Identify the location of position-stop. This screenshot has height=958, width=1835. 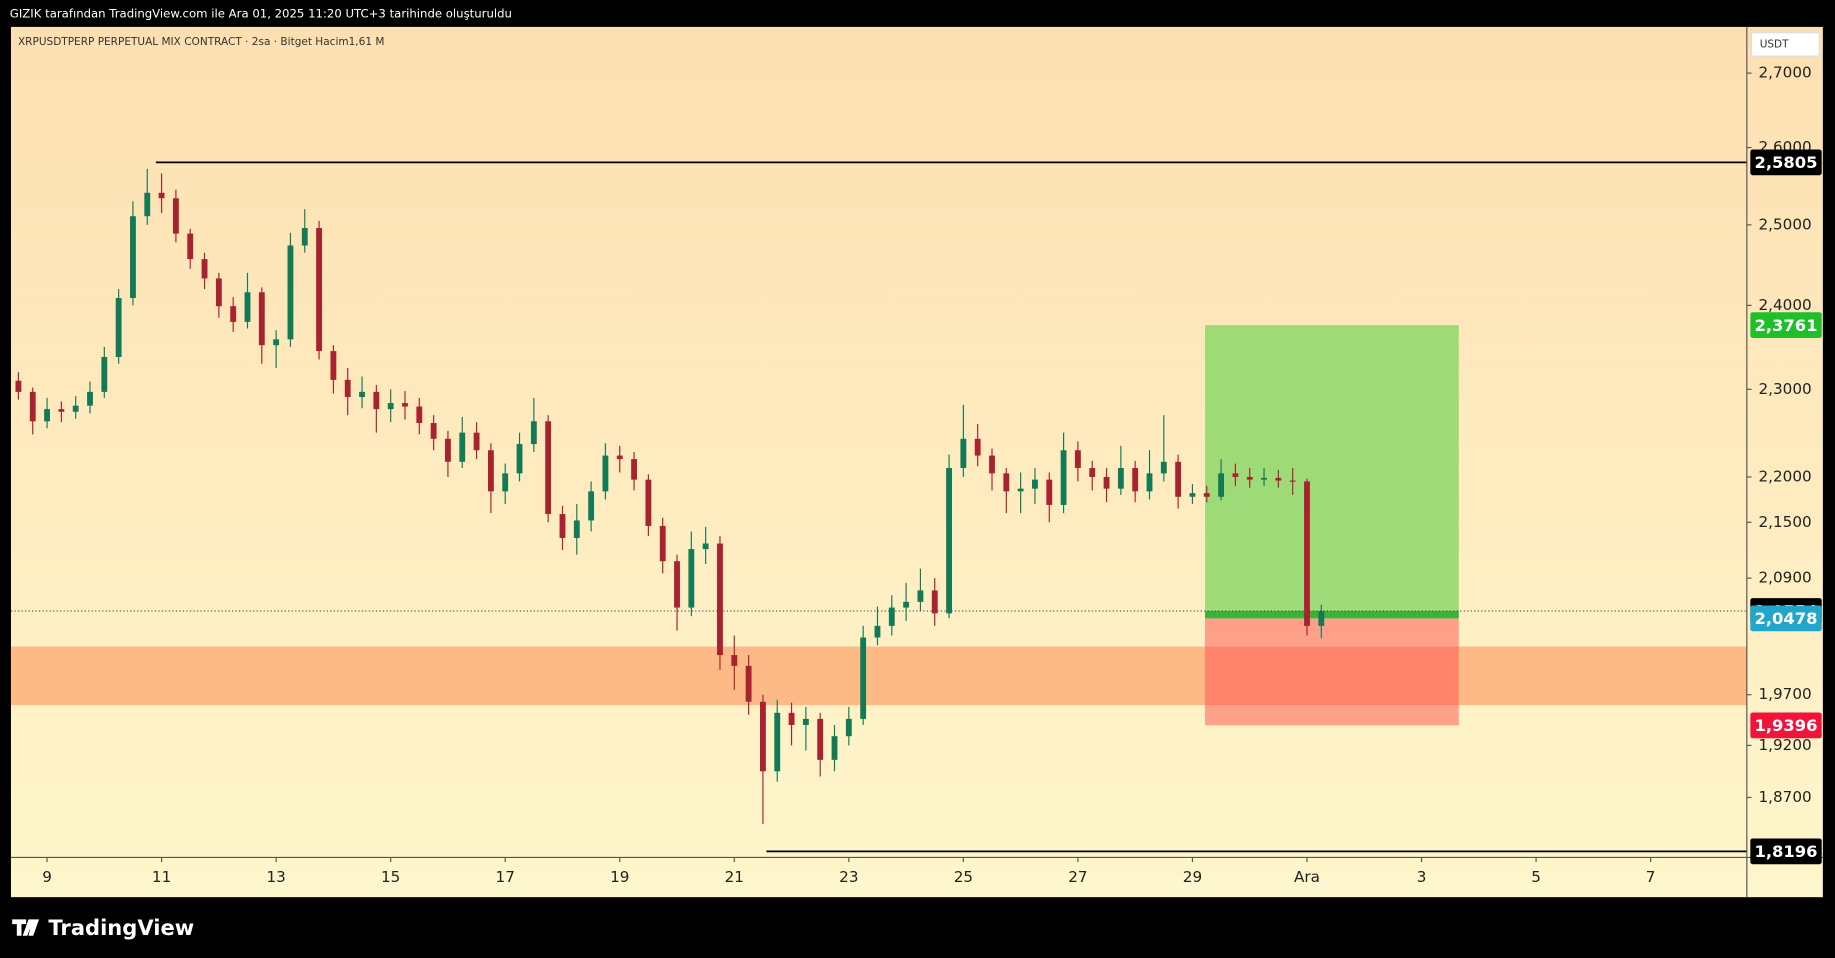
(1332, 672).